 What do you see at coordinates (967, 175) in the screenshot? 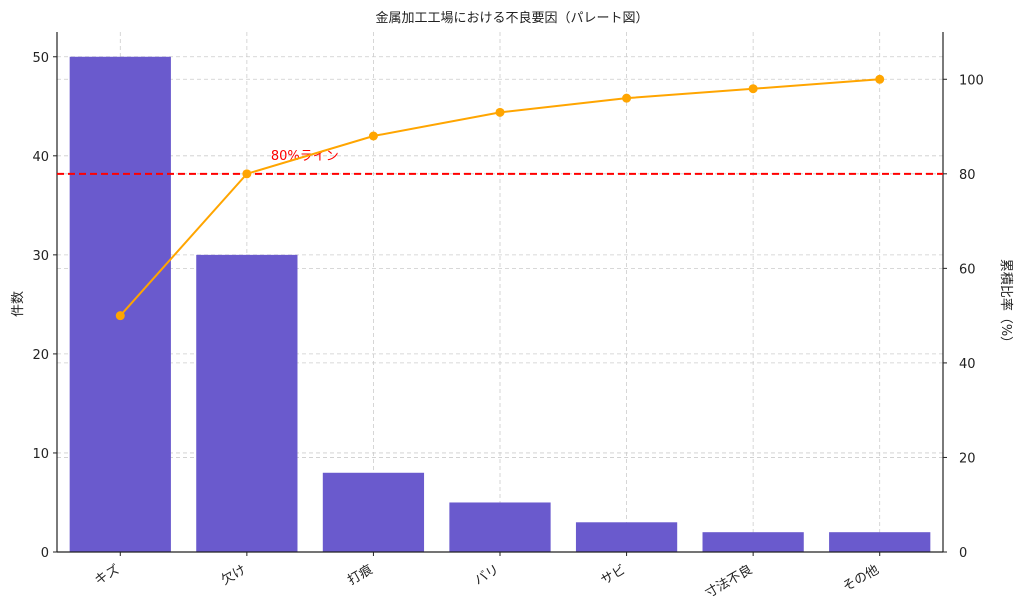
I see `y2-tick-label: 80` at bounding box center [967, 175].